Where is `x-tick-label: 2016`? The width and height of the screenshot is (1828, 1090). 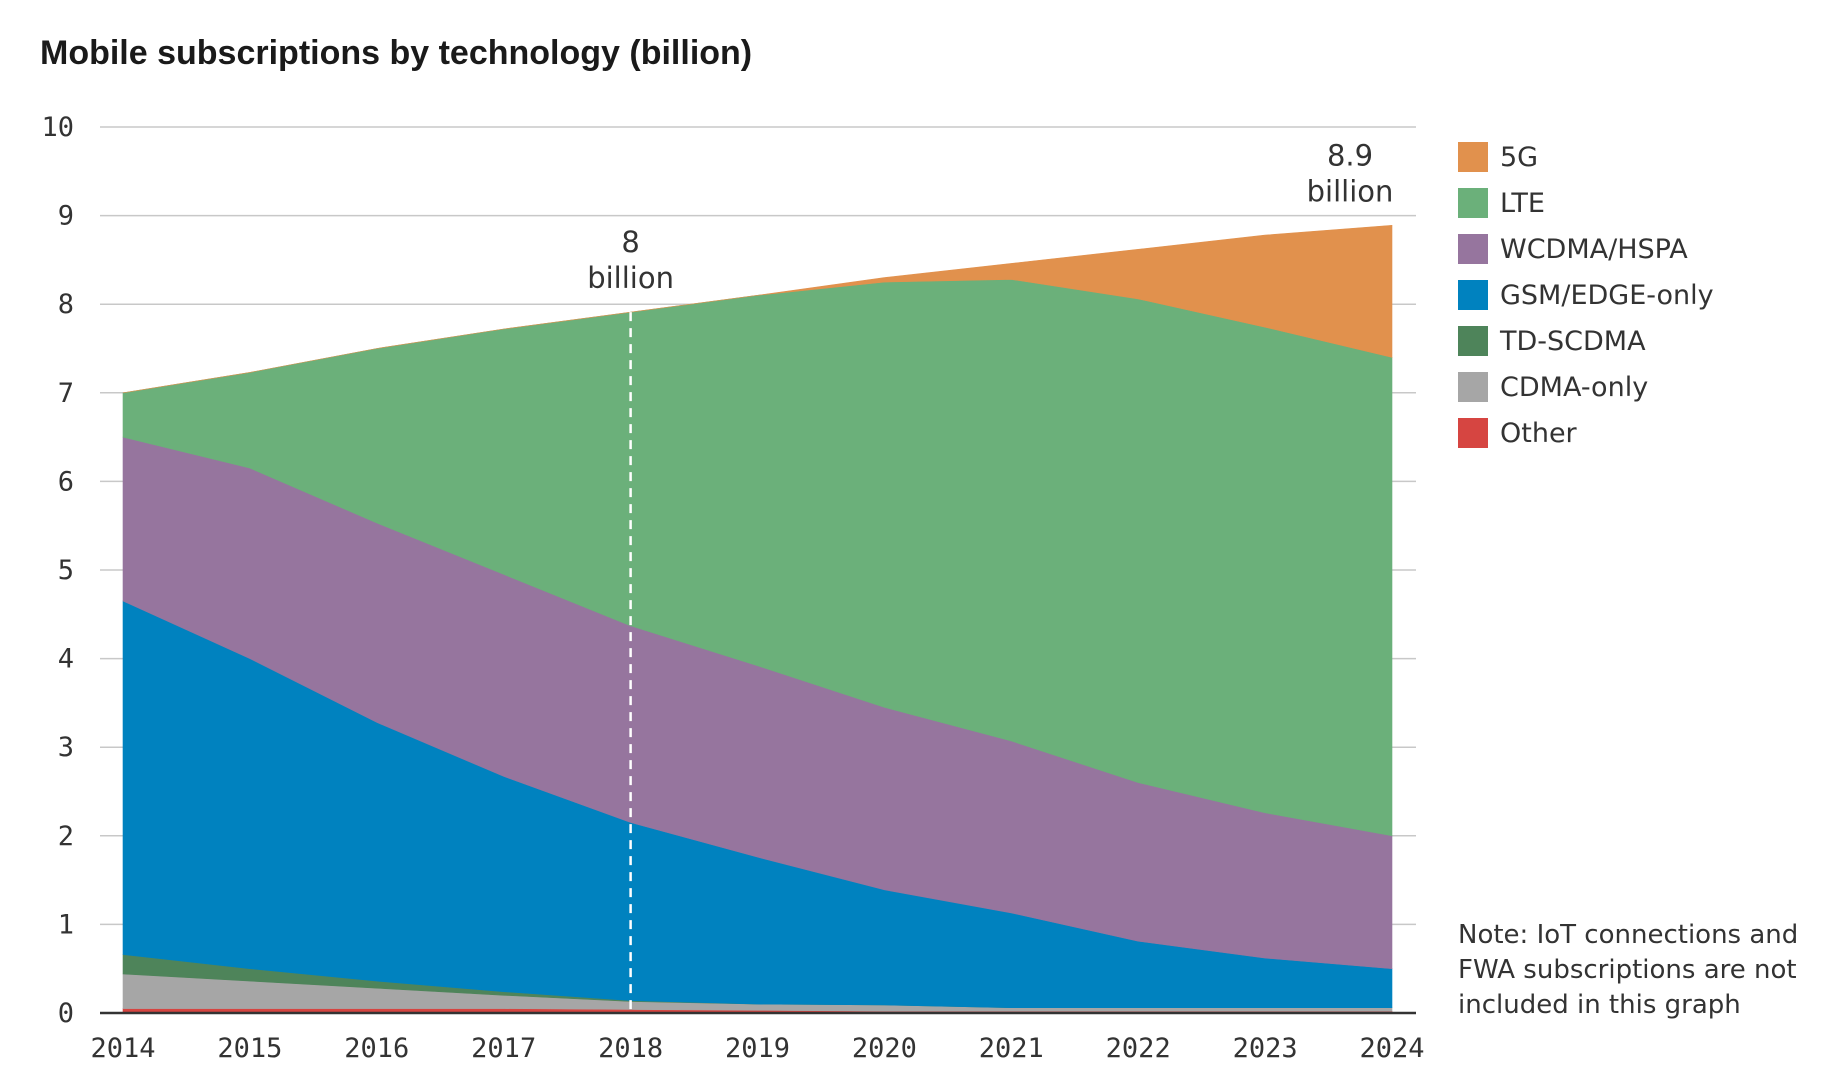
x-tick-label: 2016 is located at coordinates (376, 1048).